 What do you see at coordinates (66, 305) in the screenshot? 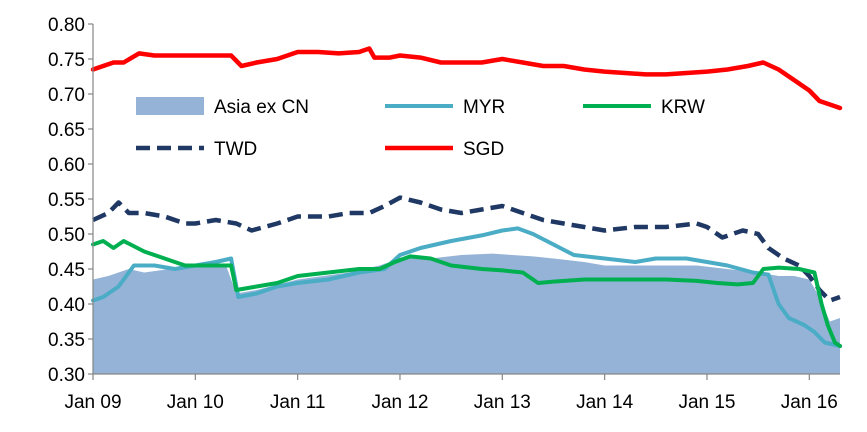
I see `y-tick-label: 0.40` at bounding box center [66, 305].